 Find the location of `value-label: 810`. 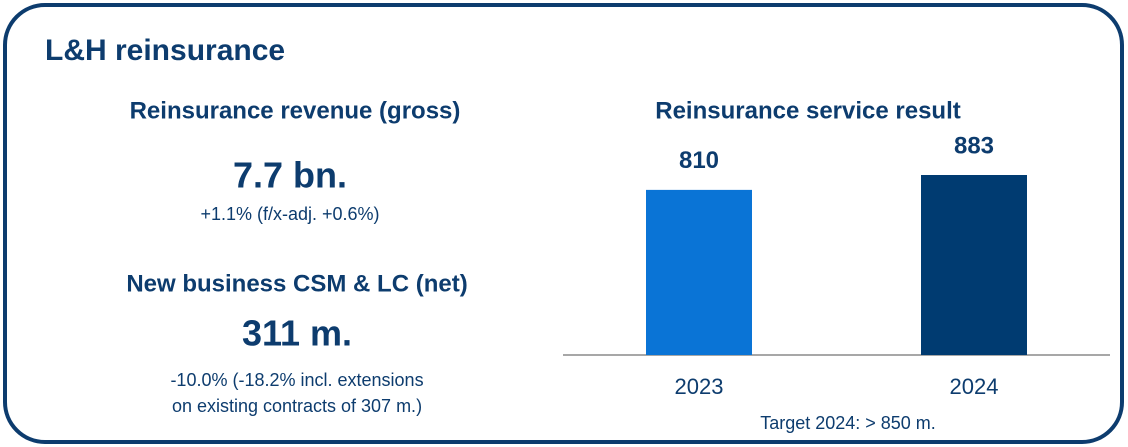

value-label: 810 is located at coordinates (699, 160).